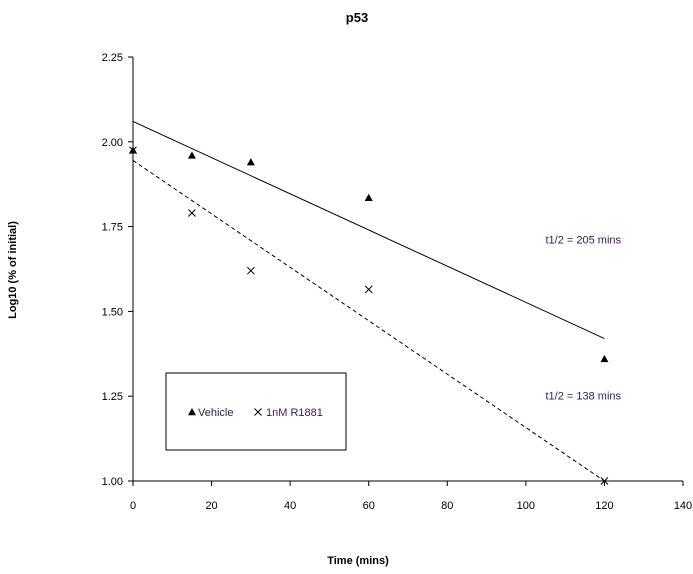 This screenshot has width=693, height=574. What do you see at coordinates (683, 506) in the screenshot?
I see `x-tick-label: 140` at bounding box center [683, 506].